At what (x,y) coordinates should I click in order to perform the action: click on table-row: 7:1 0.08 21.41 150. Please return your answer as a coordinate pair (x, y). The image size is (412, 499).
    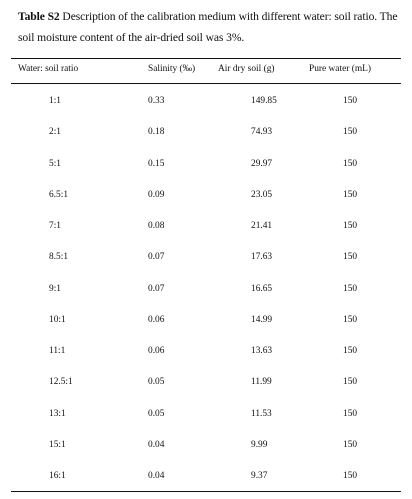
    Looking at the image, I should click on (206, 226).